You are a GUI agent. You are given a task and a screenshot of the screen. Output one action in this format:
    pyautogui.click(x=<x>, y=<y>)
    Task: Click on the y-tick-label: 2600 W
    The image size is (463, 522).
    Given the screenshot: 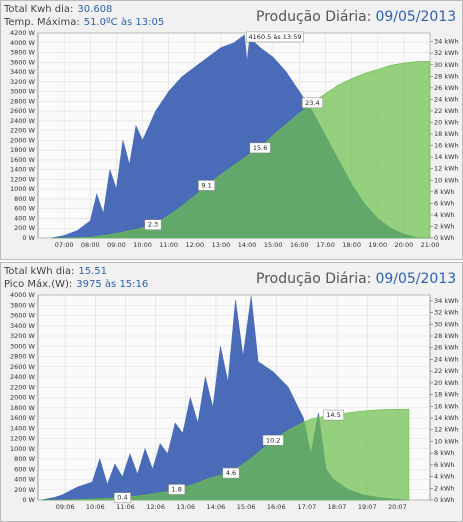 What is the action you would take?
    pyautogui.click(x=23, y=367)
    